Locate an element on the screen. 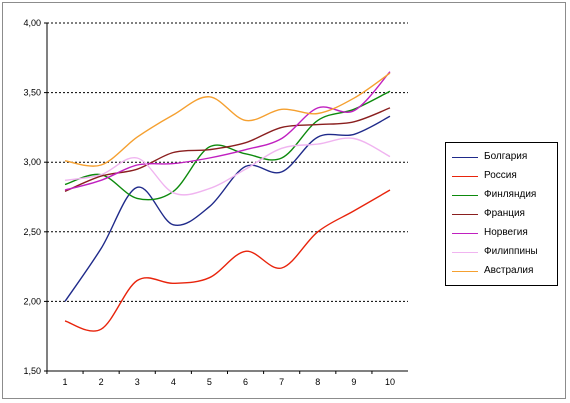  y-tick-label: 4,00 is located at coordinates (32, 23).